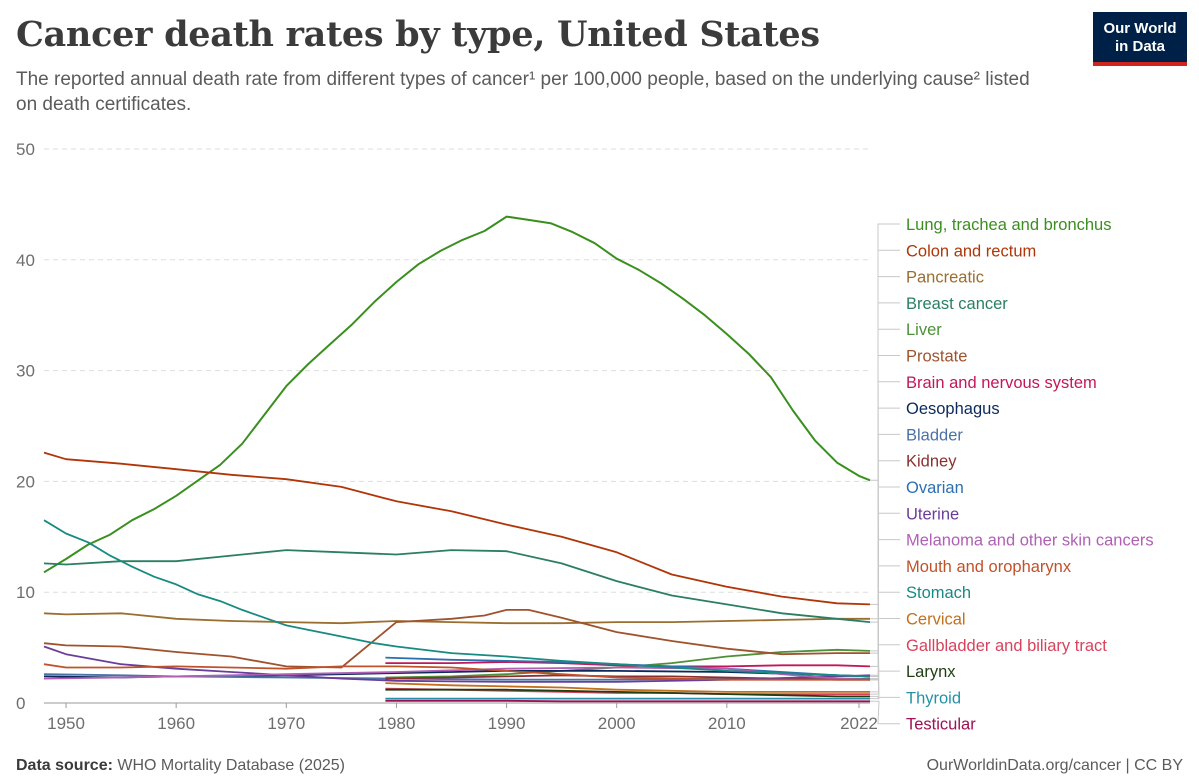 The width and height of the screenshot is (1199, 784). What do you see at coordinates (66, 723) in the screenshot?
I see `x-tick-label: 1950` at bounding box center [66, 723].